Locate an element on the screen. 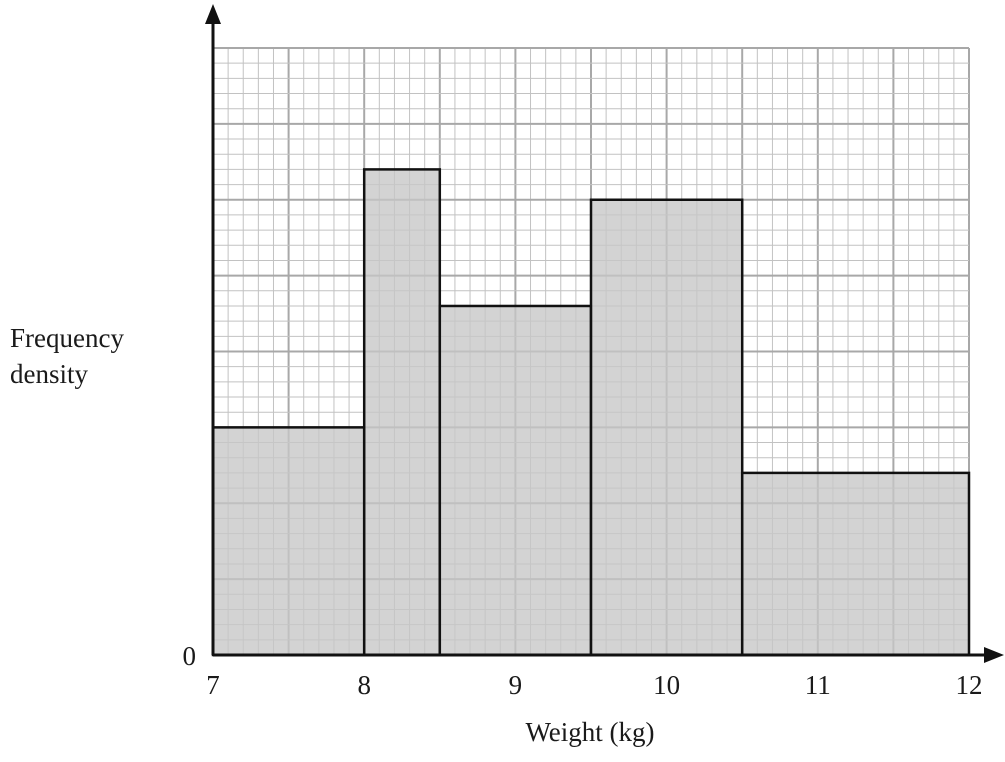 This screenshot has height=762, width=1005. x-tick-labels: 7 8 9 10 11 12 is located at coordinates (594, 685).